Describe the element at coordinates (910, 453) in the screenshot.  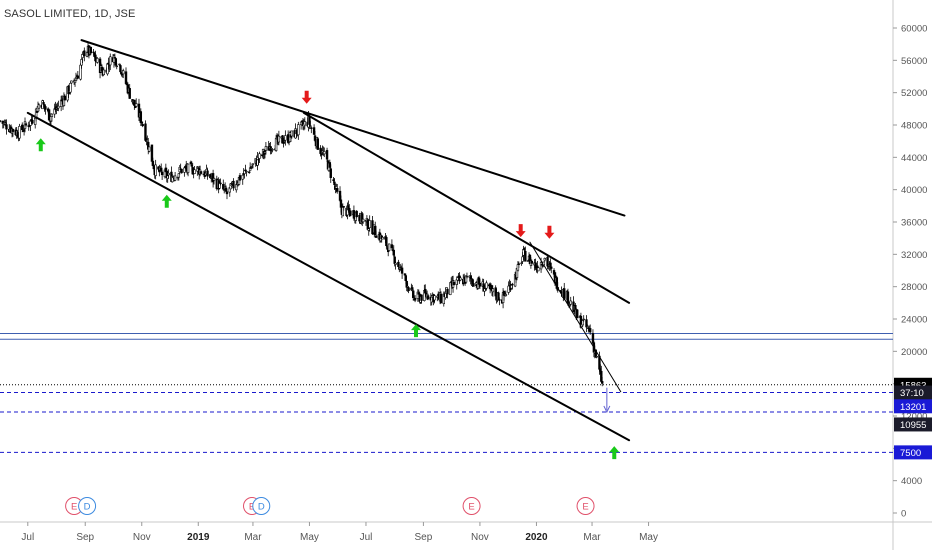
I see `price-tag-text: 7500` at that location.